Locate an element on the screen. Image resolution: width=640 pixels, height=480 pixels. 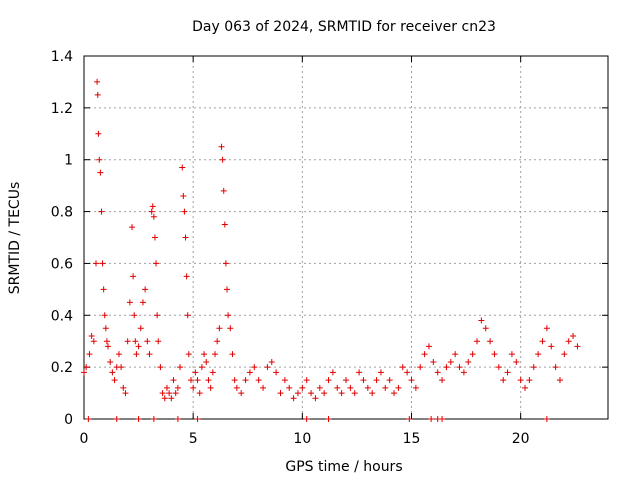
y-tick-label: 0.4 is located at coordinates (62, 316).